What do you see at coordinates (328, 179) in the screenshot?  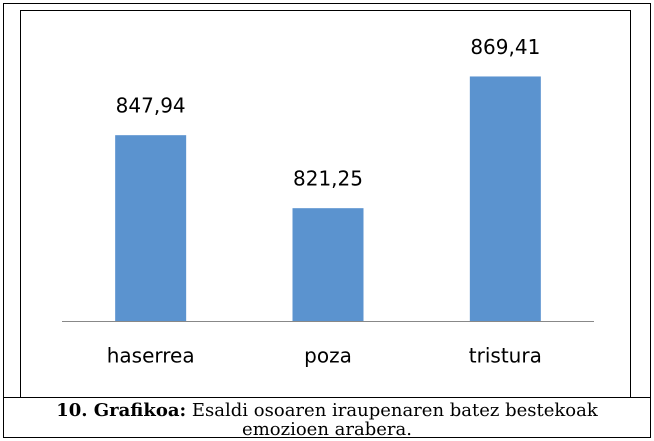 I see `data-label: 821,25` at bounding box center [328, 179].